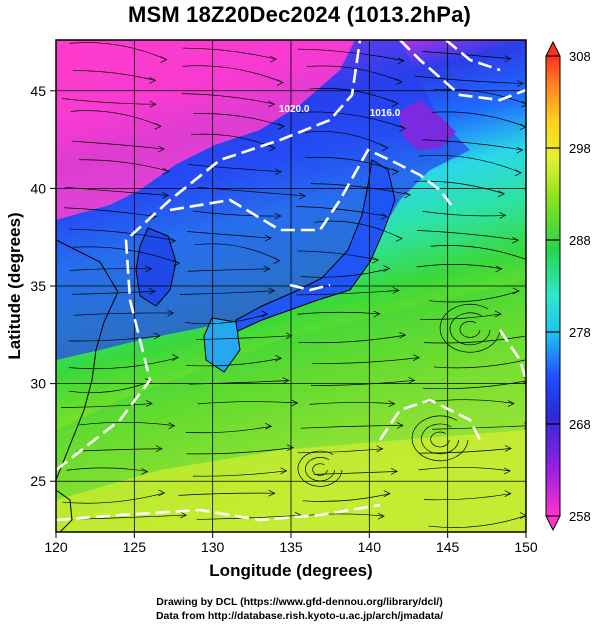  What do you see at coordinates (580, 148) in the screenshot?
I see `colorbar-tick-label: 298` at bounding box center [580, 148].